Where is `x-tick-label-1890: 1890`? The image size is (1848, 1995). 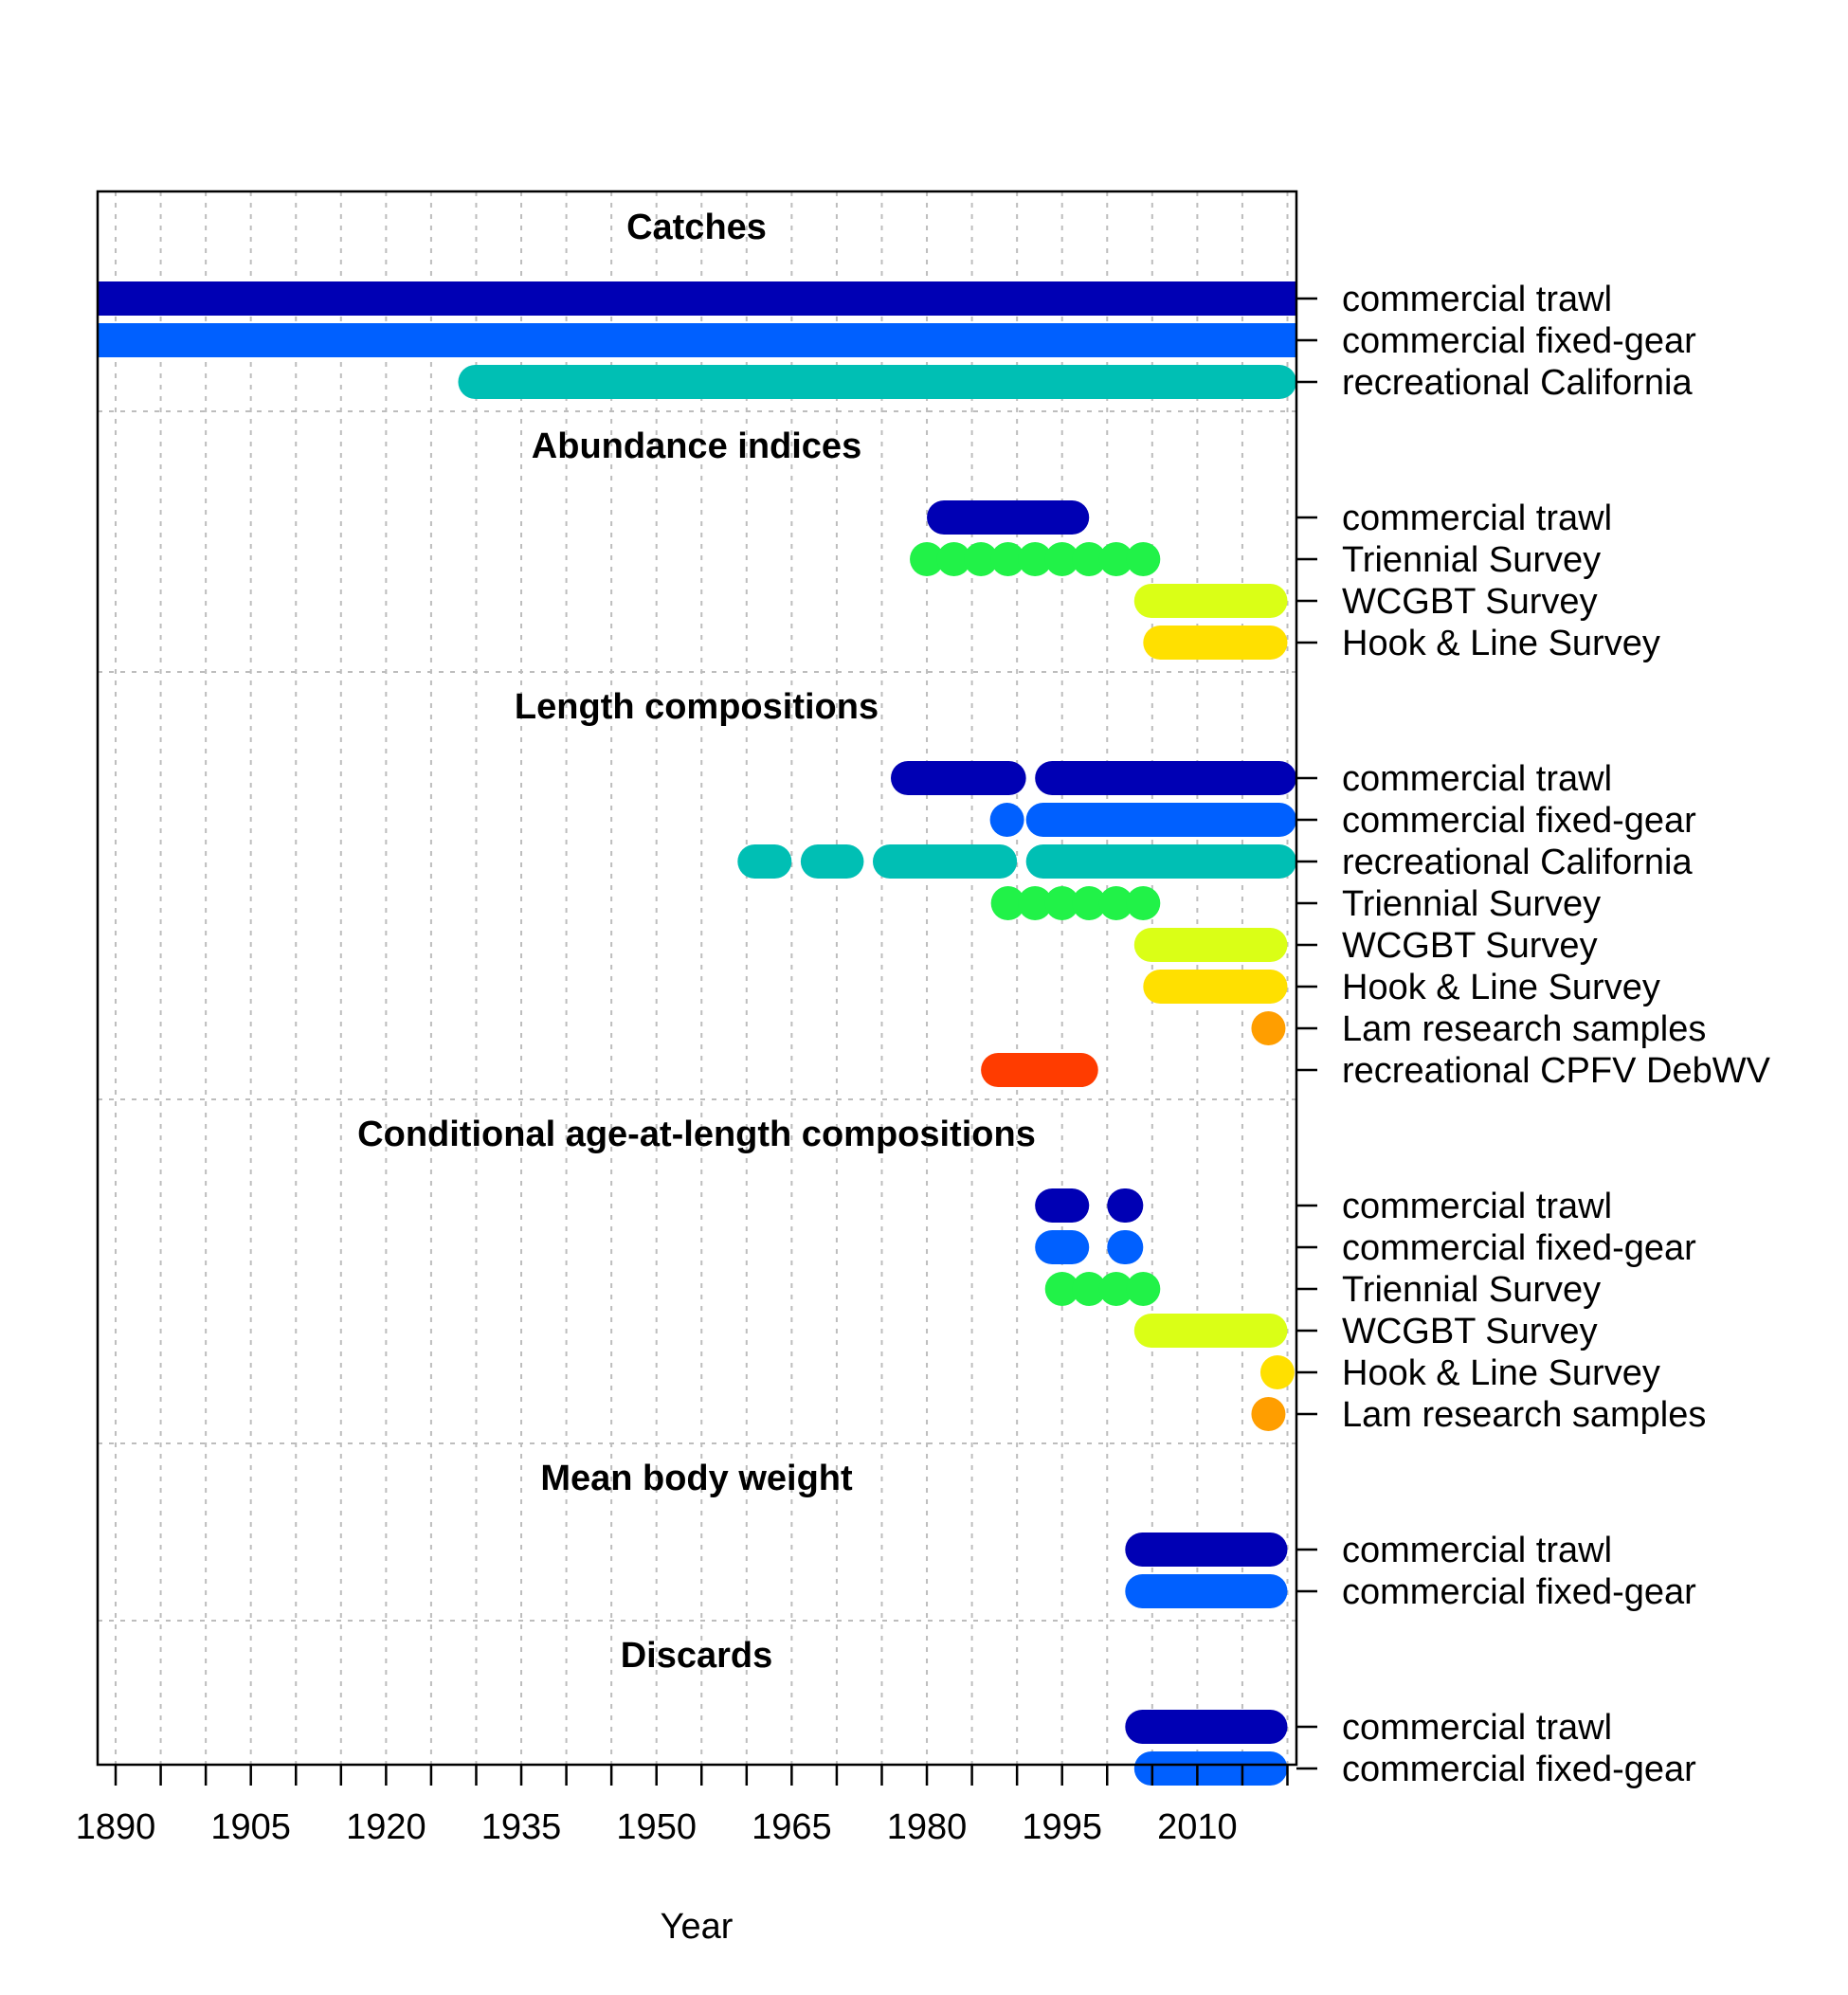
x-tick-label-1890: 1890 is located at coordinates (116, 1827).